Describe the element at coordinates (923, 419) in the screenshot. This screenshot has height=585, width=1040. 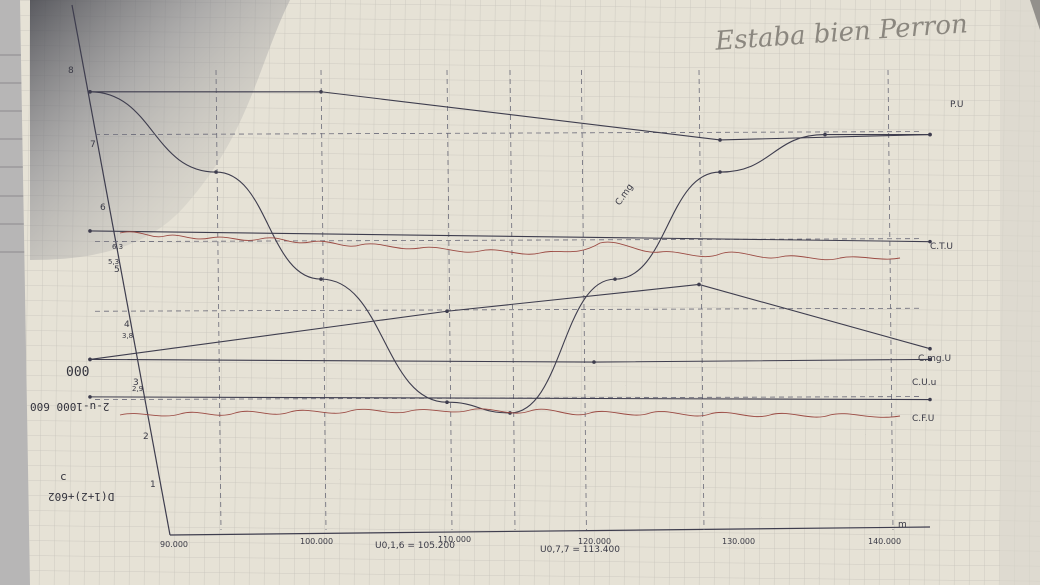
I see `series-label-cfu: C.F.U` at that location.